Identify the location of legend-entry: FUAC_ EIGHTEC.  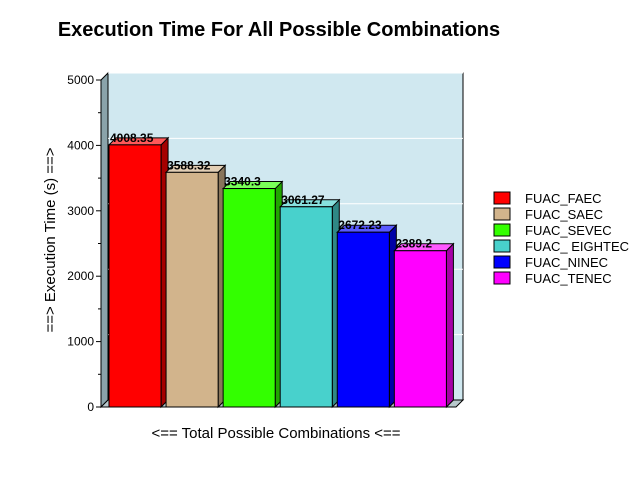
(577, 246).